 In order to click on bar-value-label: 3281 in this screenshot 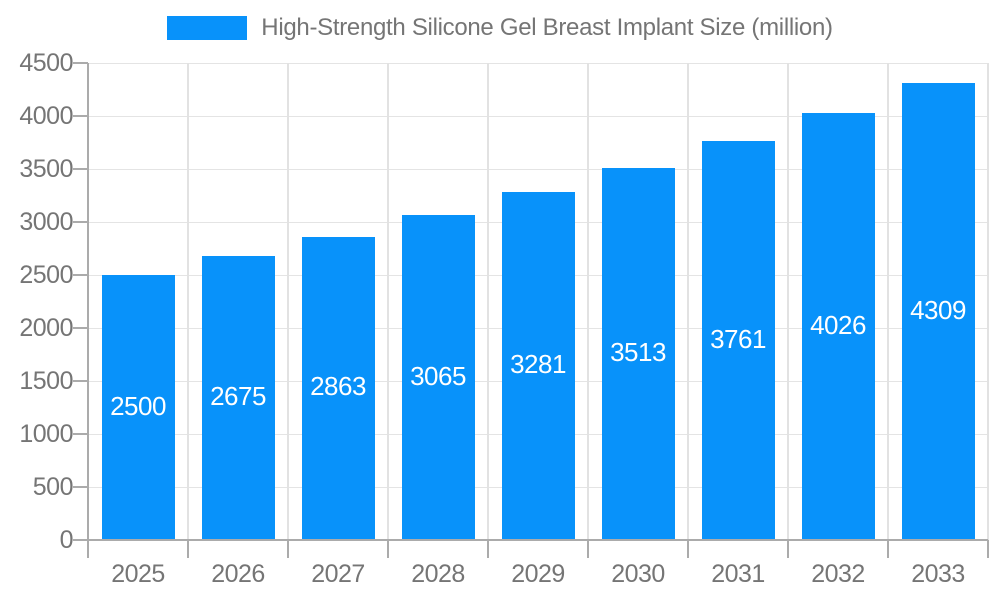, I will do `click(538, 364)`.